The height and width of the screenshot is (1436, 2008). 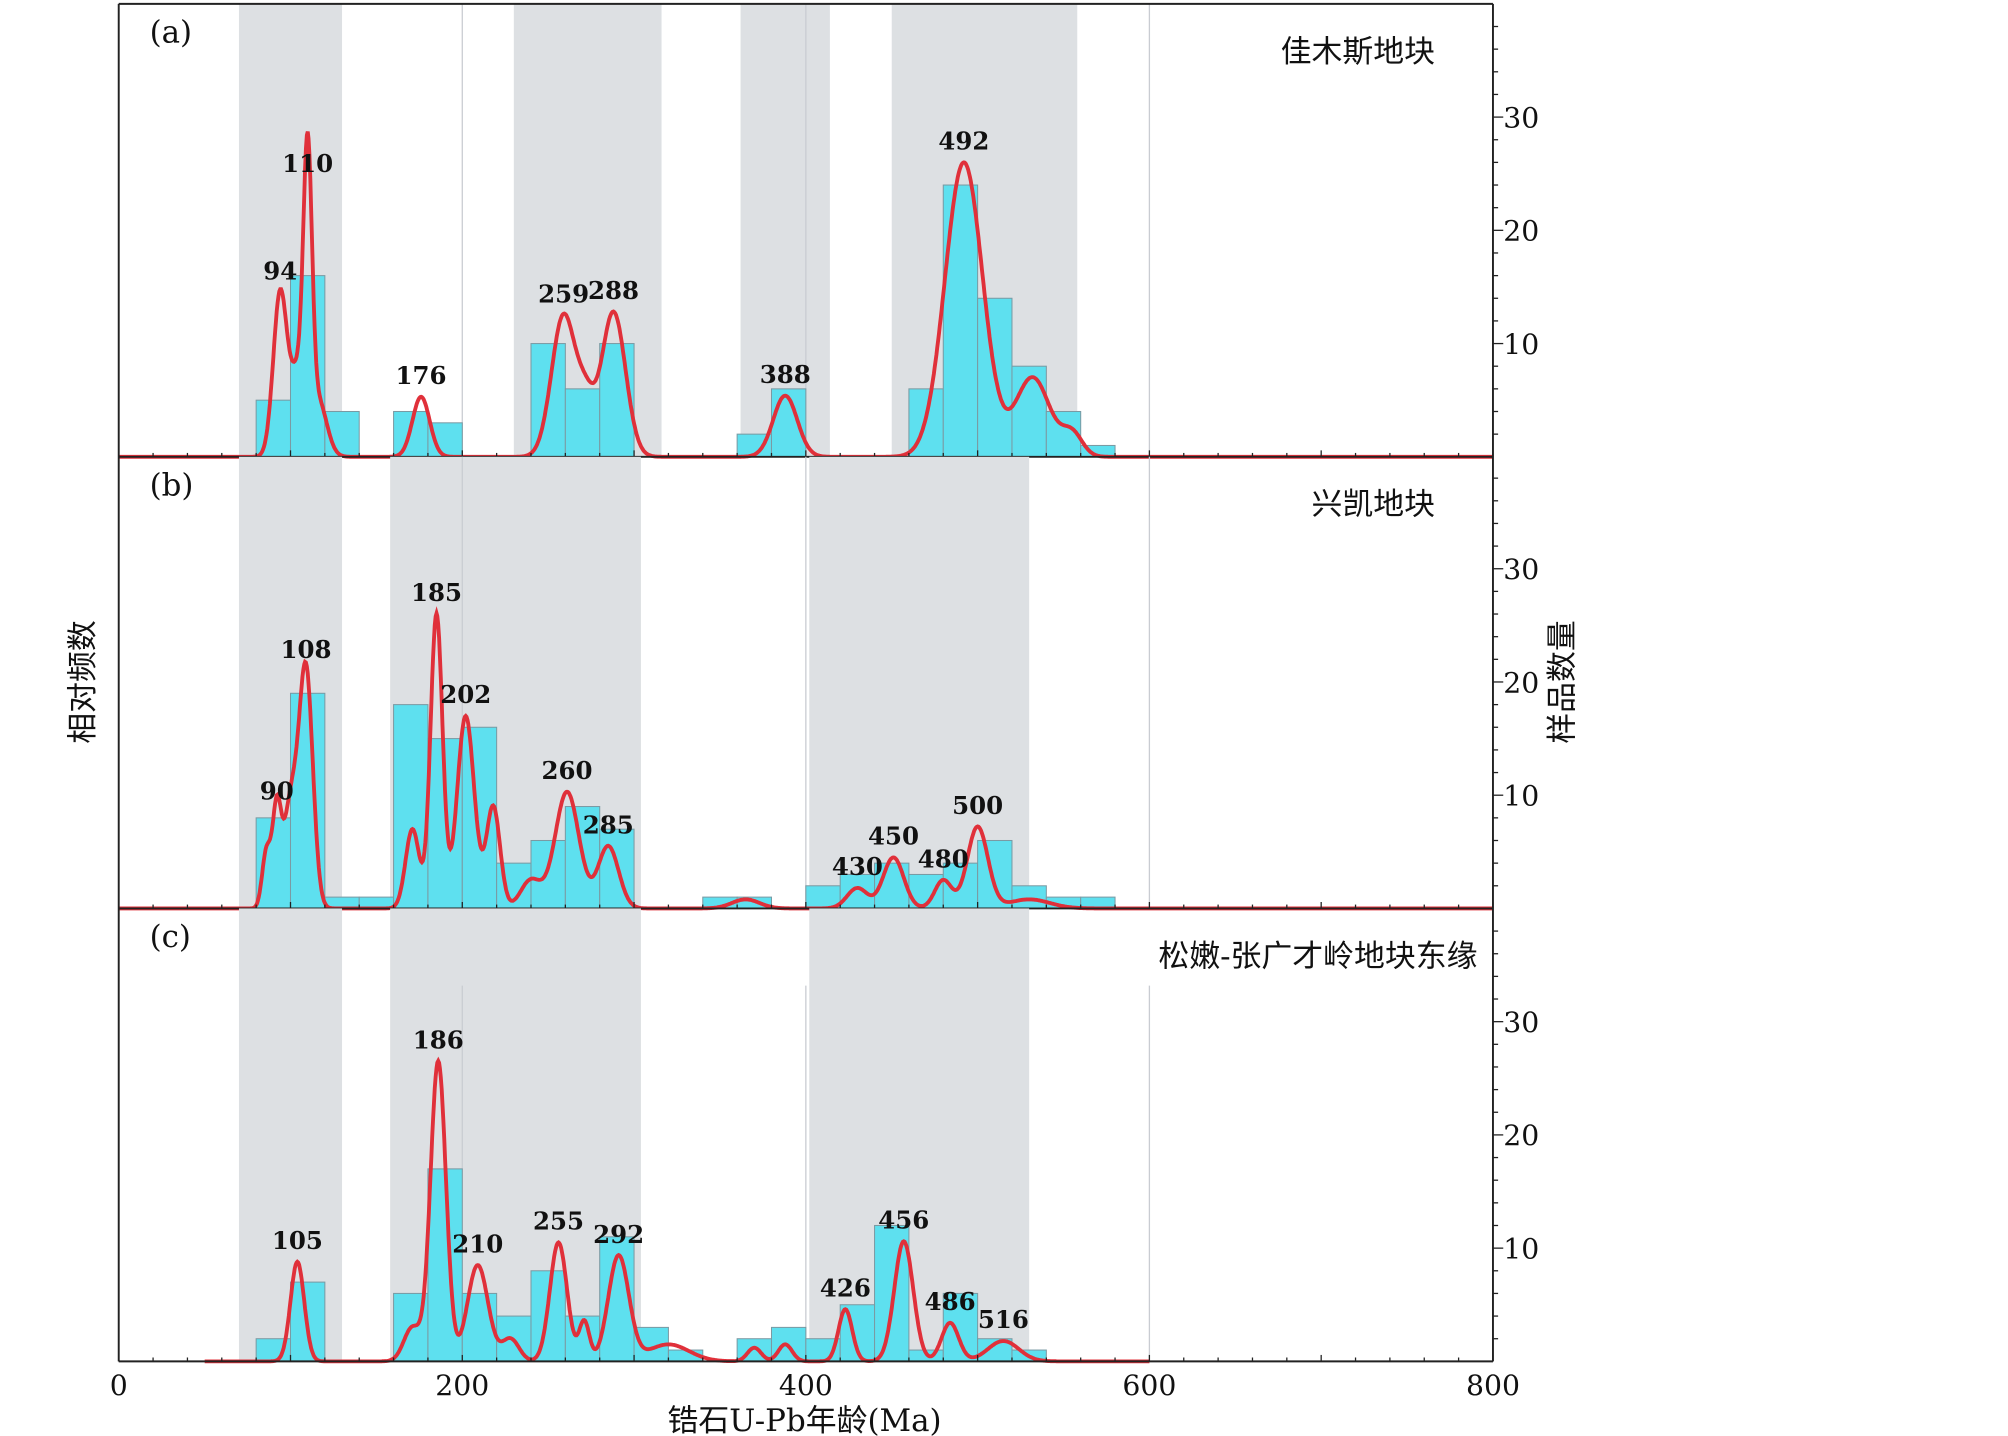 What do you see at coordinates (567, 770) in the screenshot?
I see `peak-label: 260` at bounding box center [567, 770].